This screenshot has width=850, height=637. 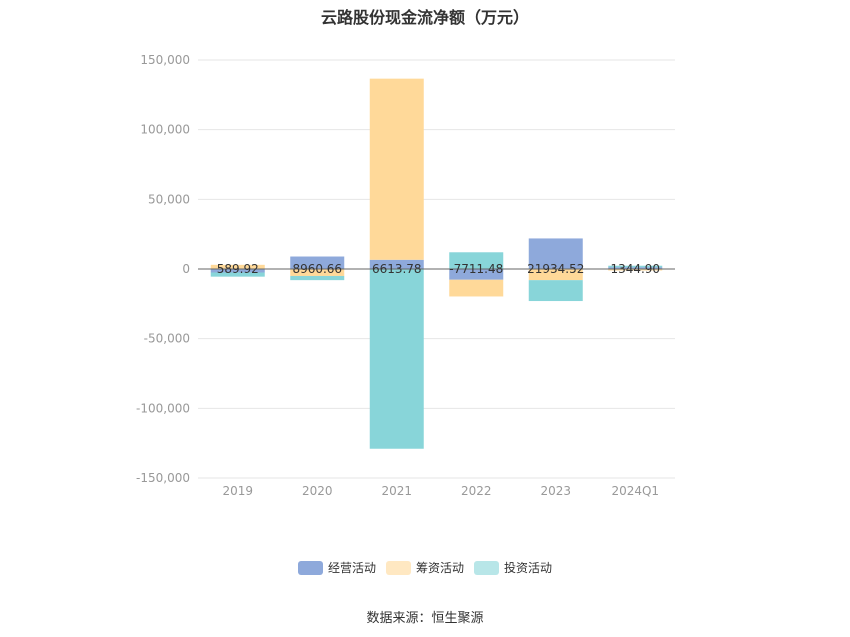 What do you see at coordinates (396, 169) in the screenshot?
I see `bar-financing-2021` at bounding box center [396, 169].